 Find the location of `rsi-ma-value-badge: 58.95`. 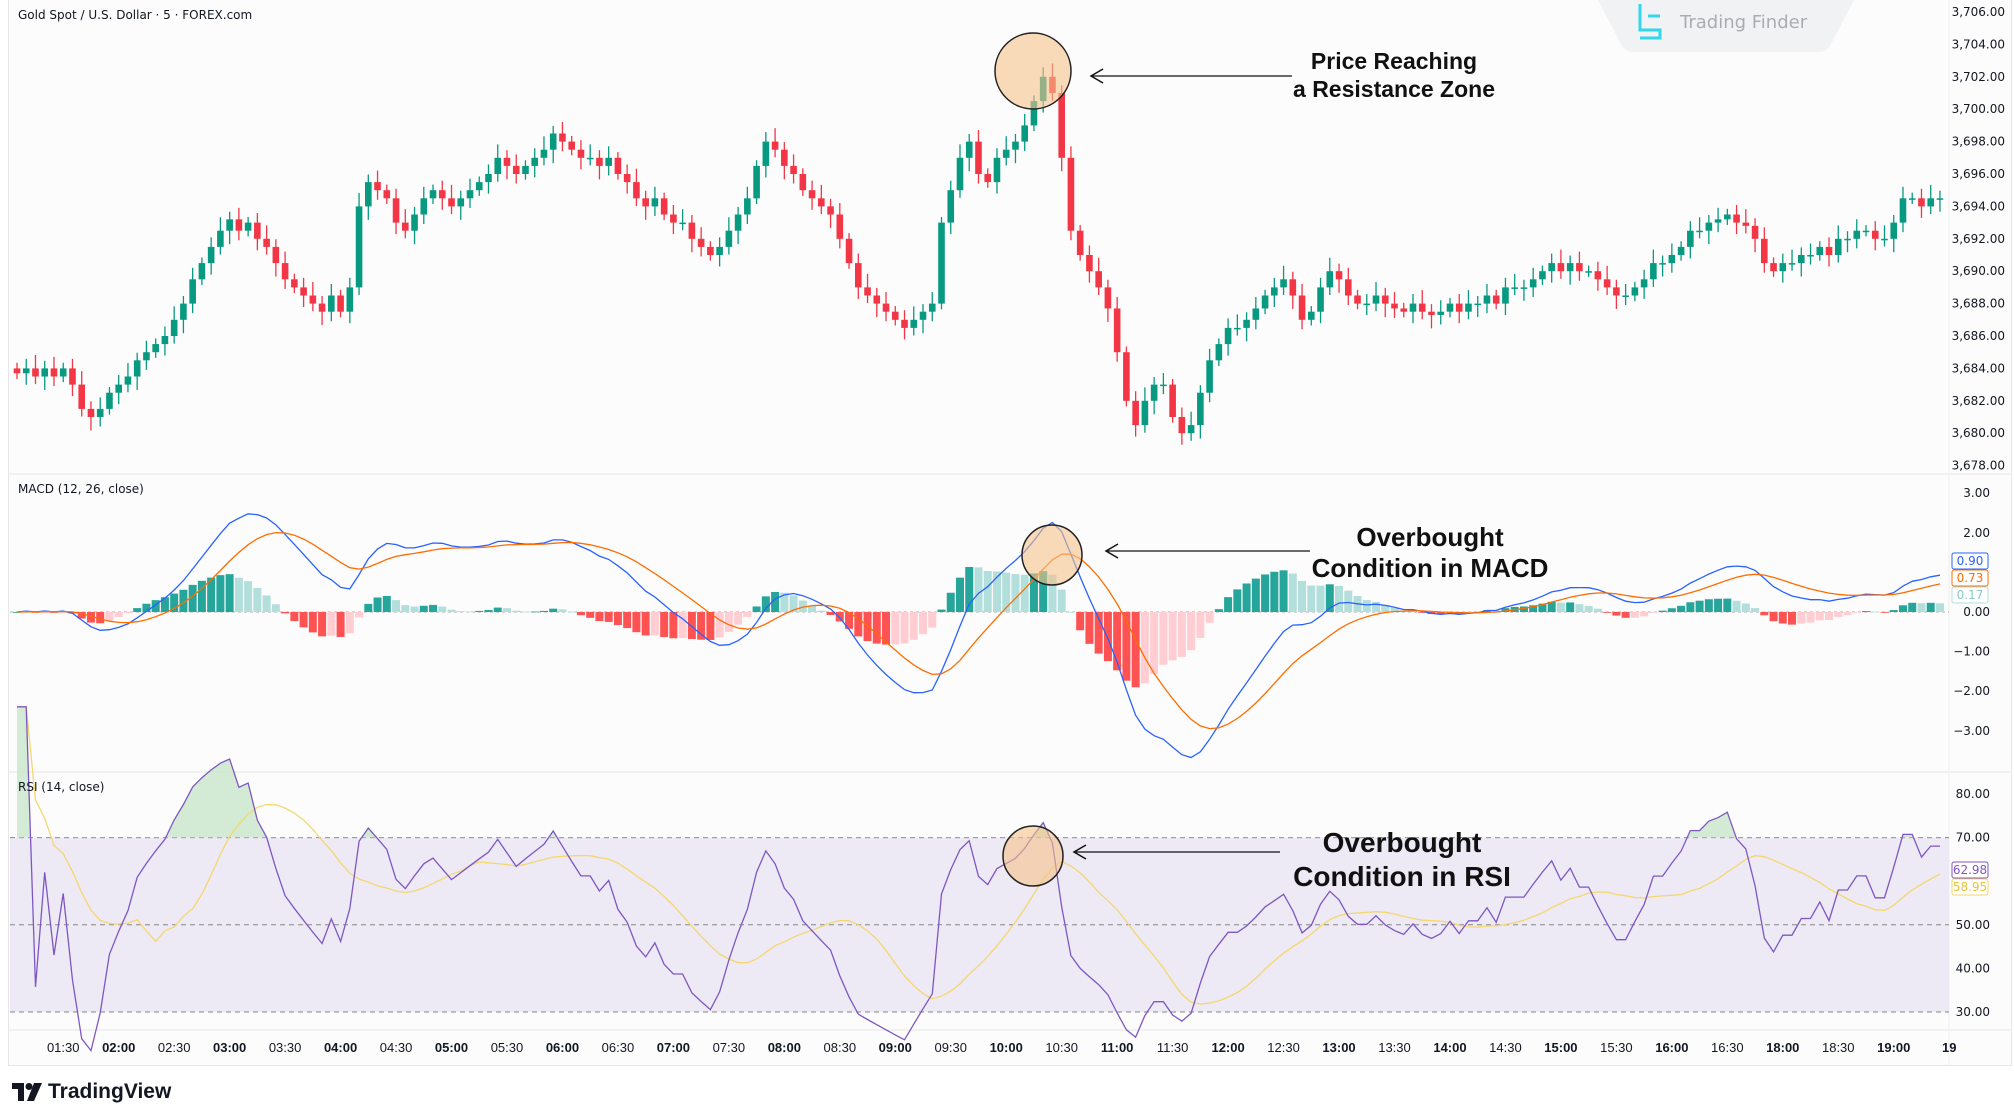

rsi-ma-value-badge: 58.95 is located at coordinates (1970, 887).